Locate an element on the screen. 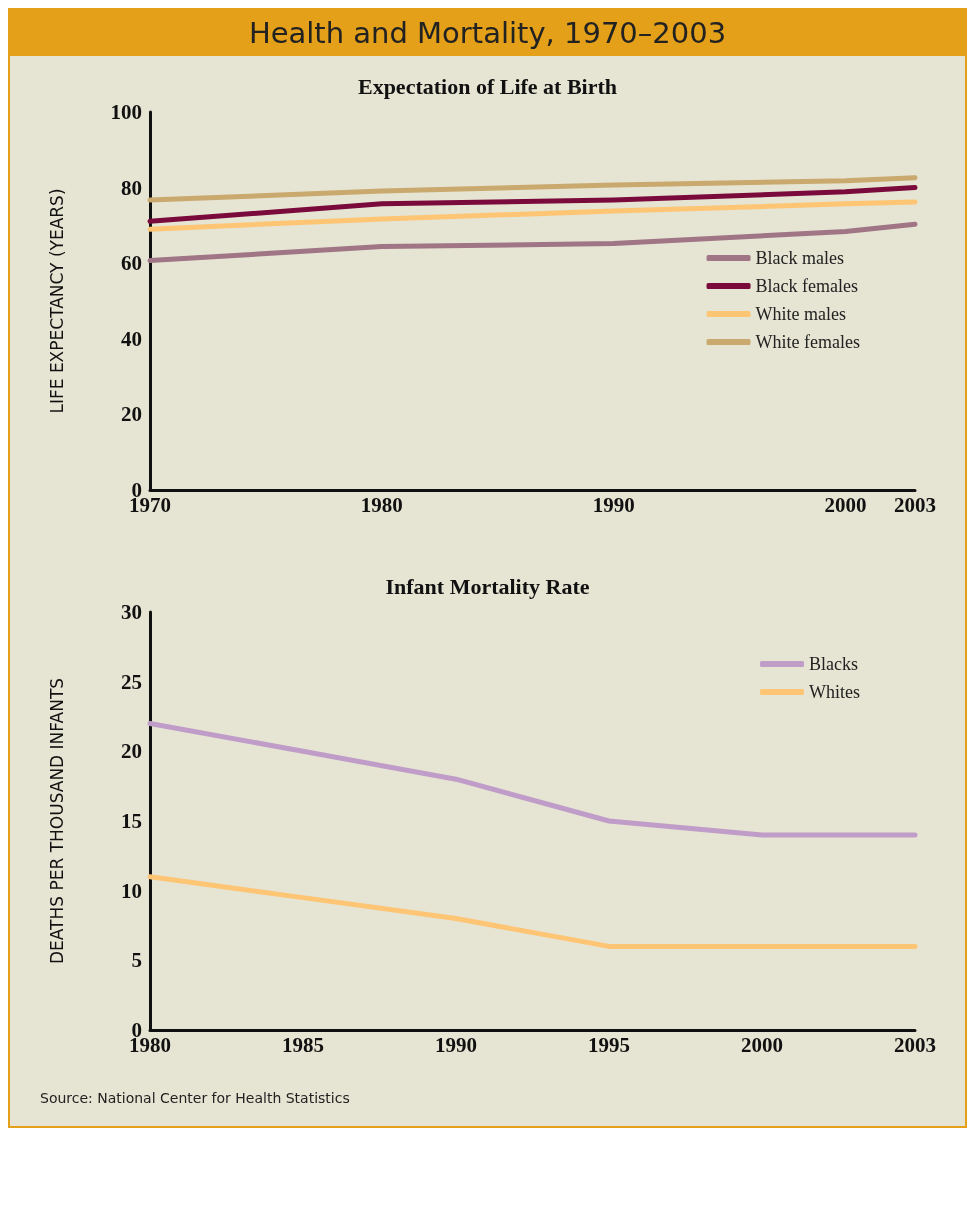 The height and width of the screenshot is (1215, 975). y-tick-label: 15 is located at coordinates (131, 821).